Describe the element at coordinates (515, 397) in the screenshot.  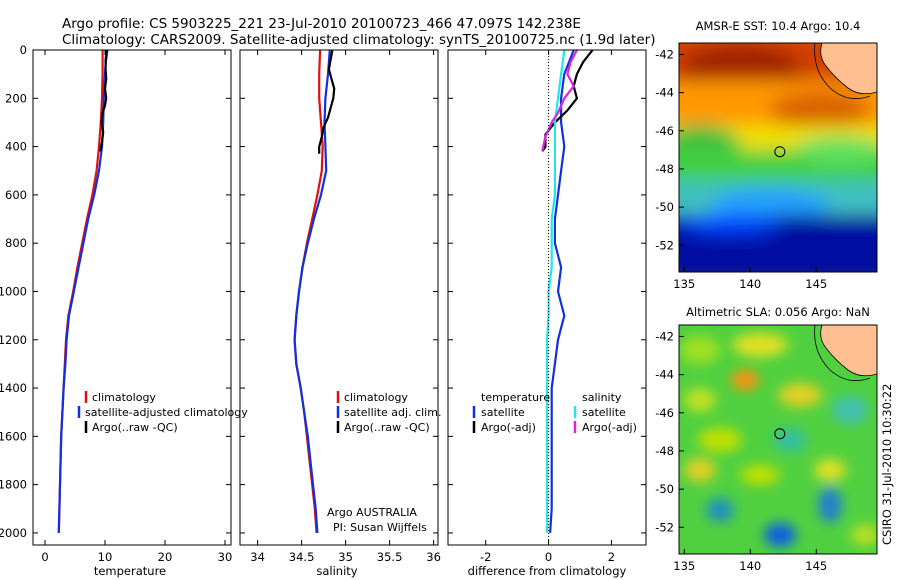
I see `legend-temperature-heading: temperature` at that location.